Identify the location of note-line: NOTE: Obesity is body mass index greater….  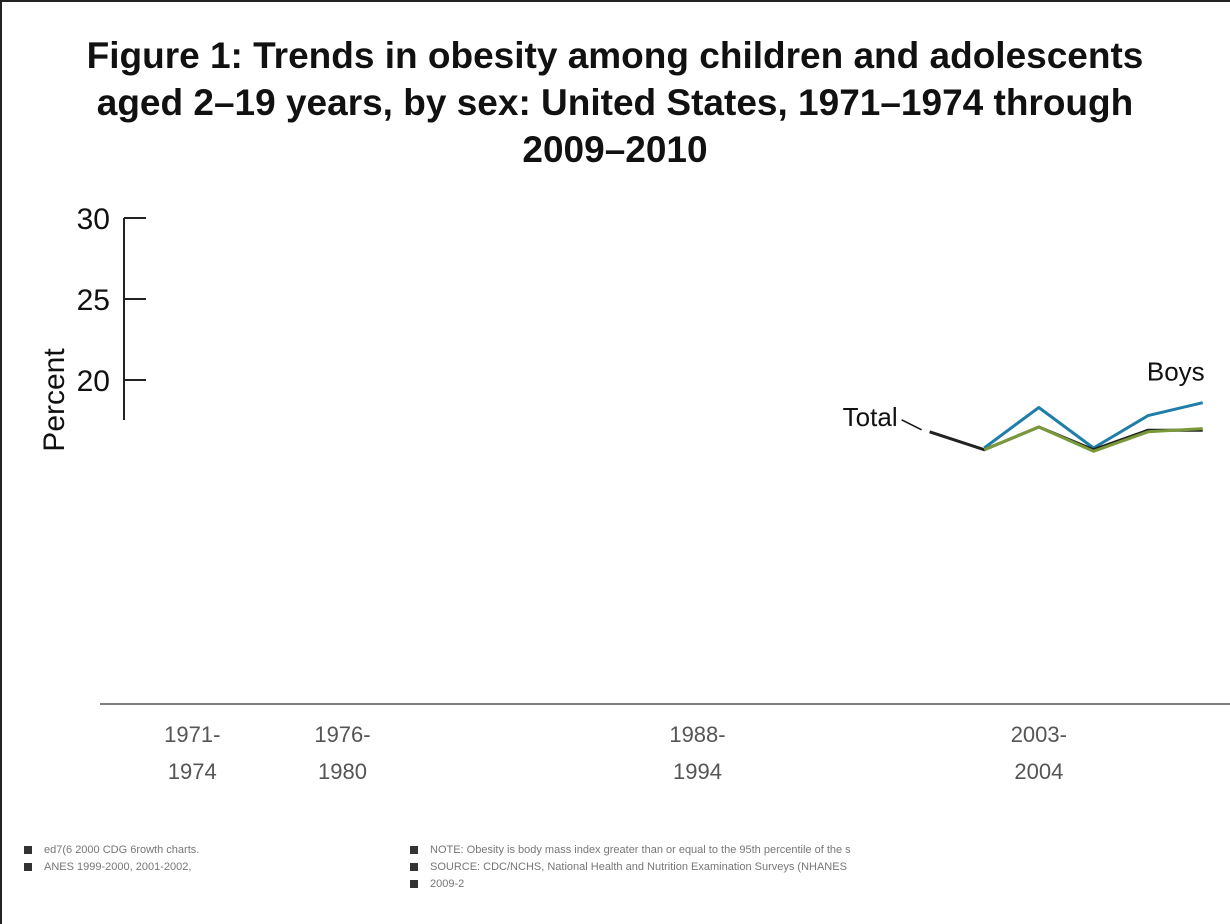
(810, 850).